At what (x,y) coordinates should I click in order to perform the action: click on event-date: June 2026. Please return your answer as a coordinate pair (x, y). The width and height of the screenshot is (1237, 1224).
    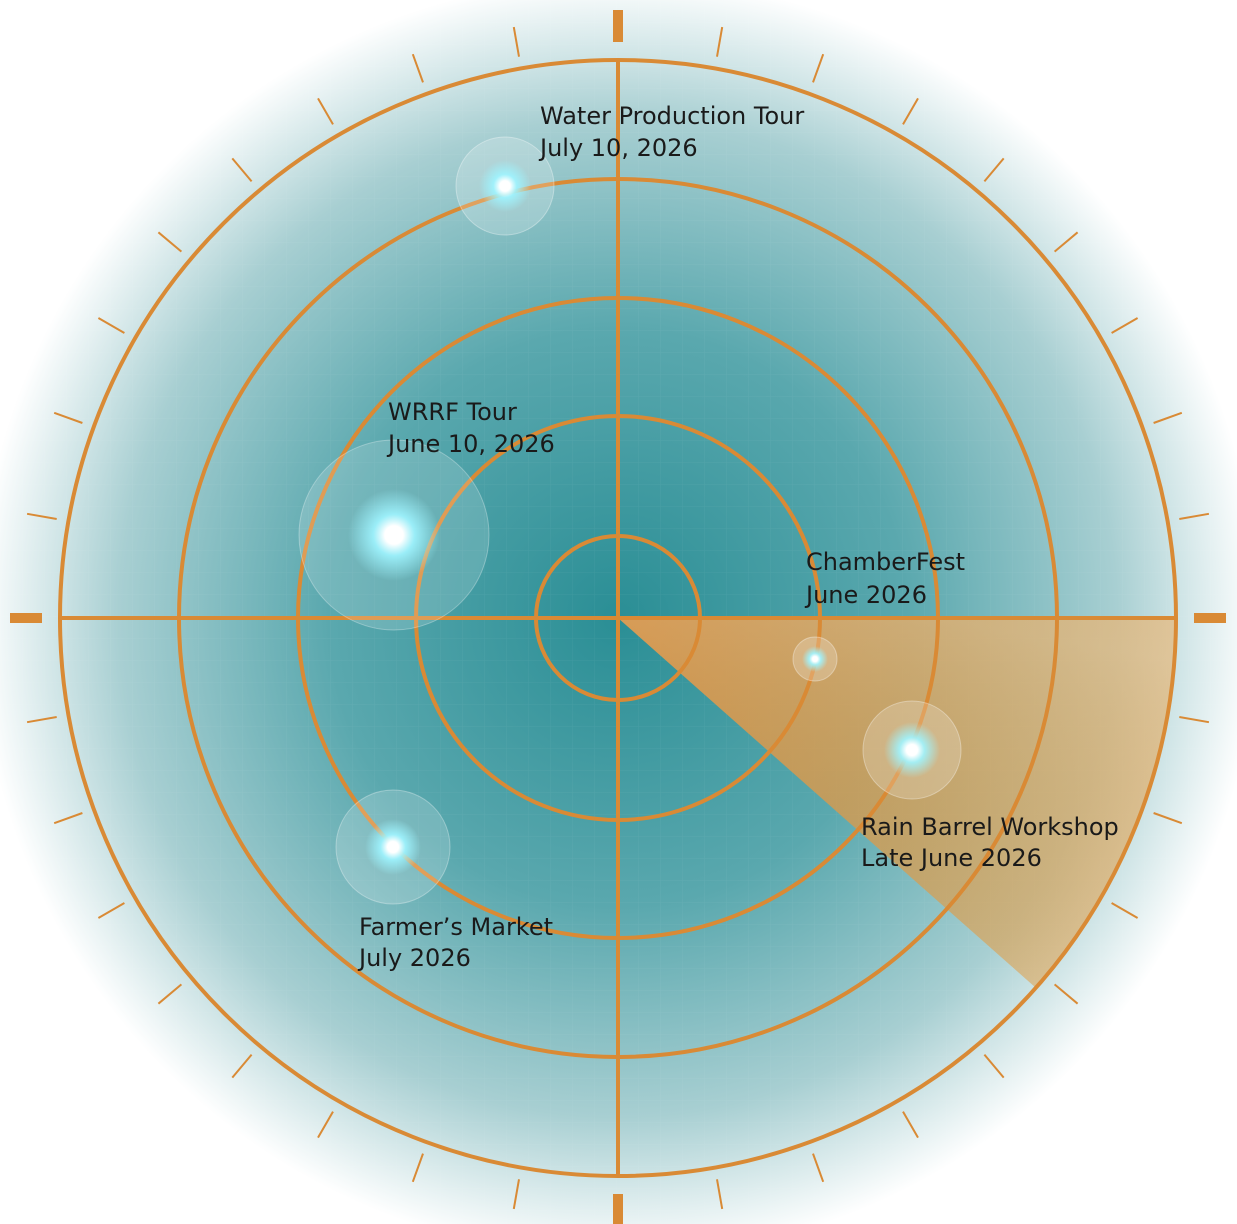
    Looking at the image, I should click on (865, 595).